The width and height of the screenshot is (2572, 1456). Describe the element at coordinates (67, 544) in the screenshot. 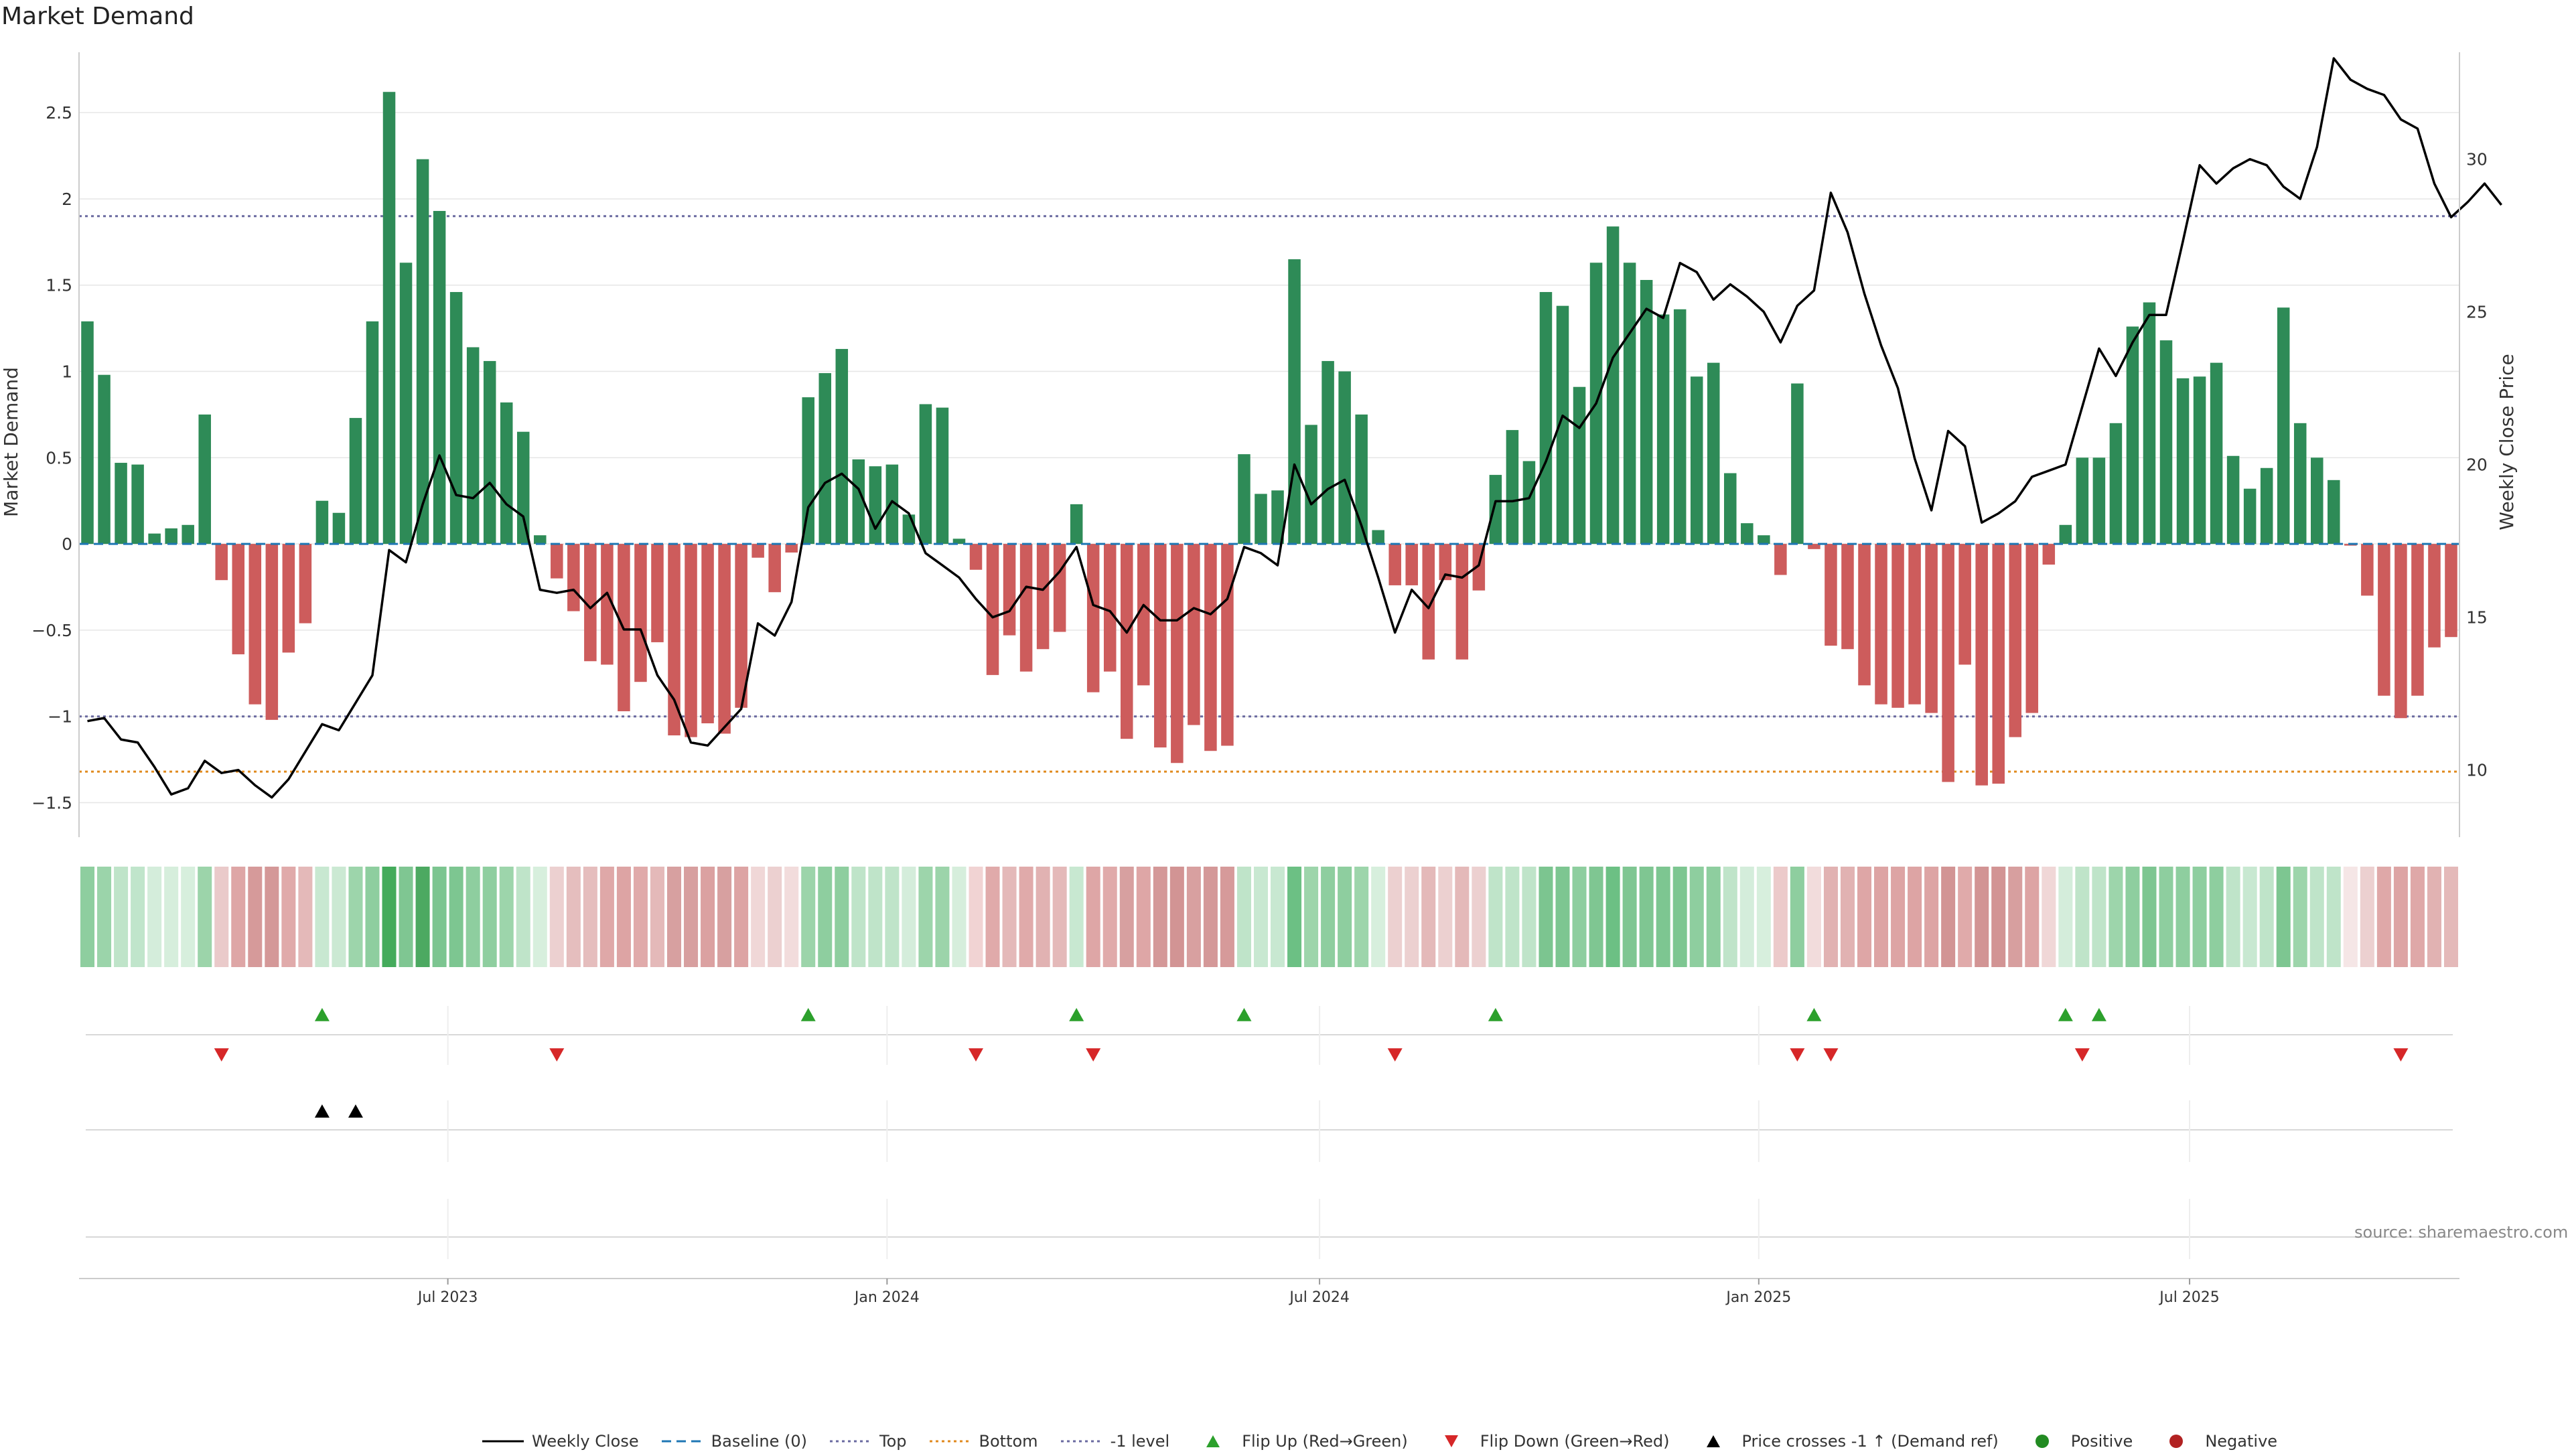

I see `y-tick-label: 0` at that location.